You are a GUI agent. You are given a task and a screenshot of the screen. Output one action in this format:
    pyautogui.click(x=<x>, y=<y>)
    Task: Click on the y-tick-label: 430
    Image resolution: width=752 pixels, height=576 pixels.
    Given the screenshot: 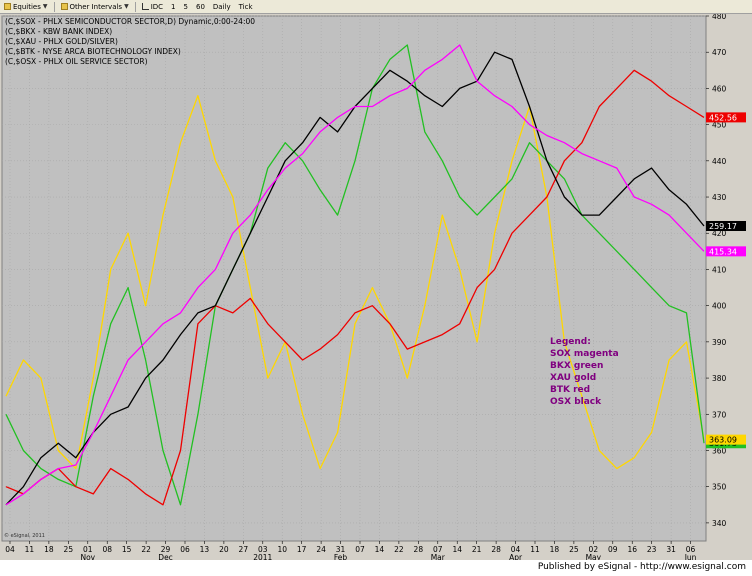 What is the action you would take?
    pyautogui.click(x=719, y=197)
    